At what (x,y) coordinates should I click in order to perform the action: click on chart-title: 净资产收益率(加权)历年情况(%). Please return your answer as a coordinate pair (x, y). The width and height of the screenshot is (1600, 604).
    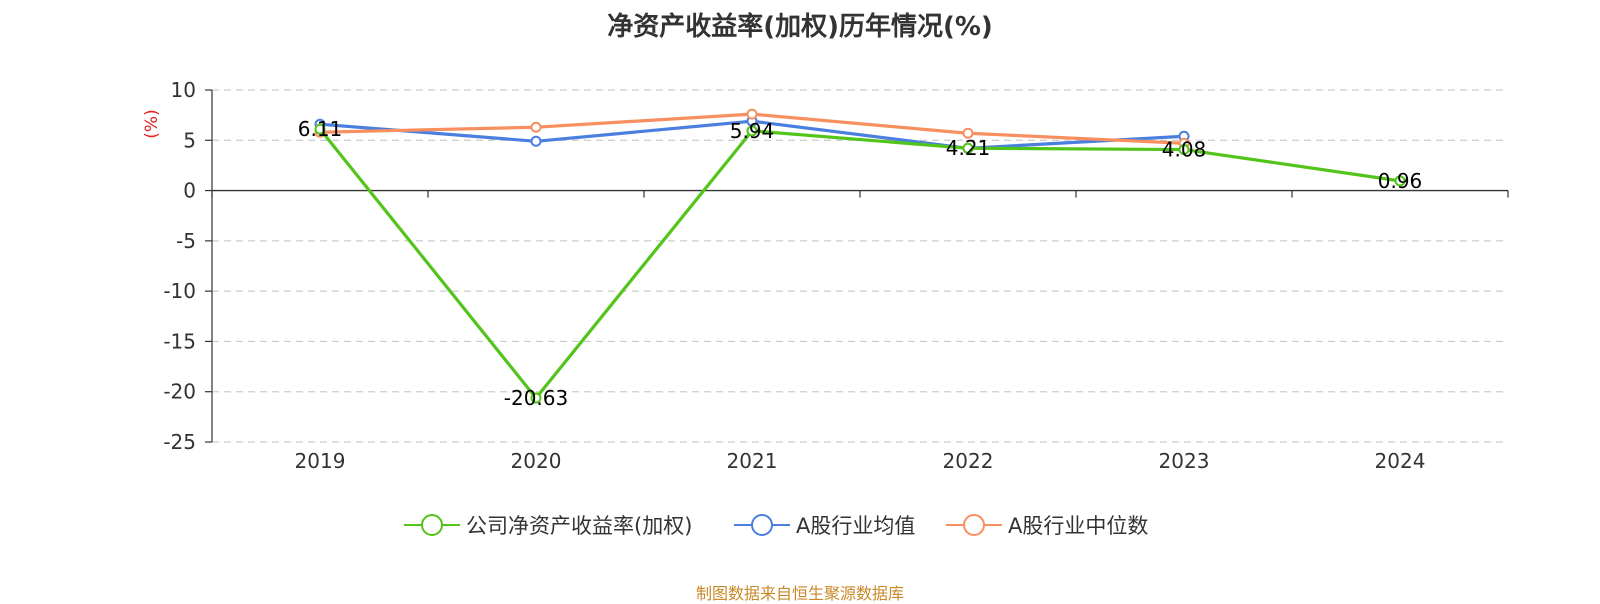
    Looking at the image, I should click on (800, 27).